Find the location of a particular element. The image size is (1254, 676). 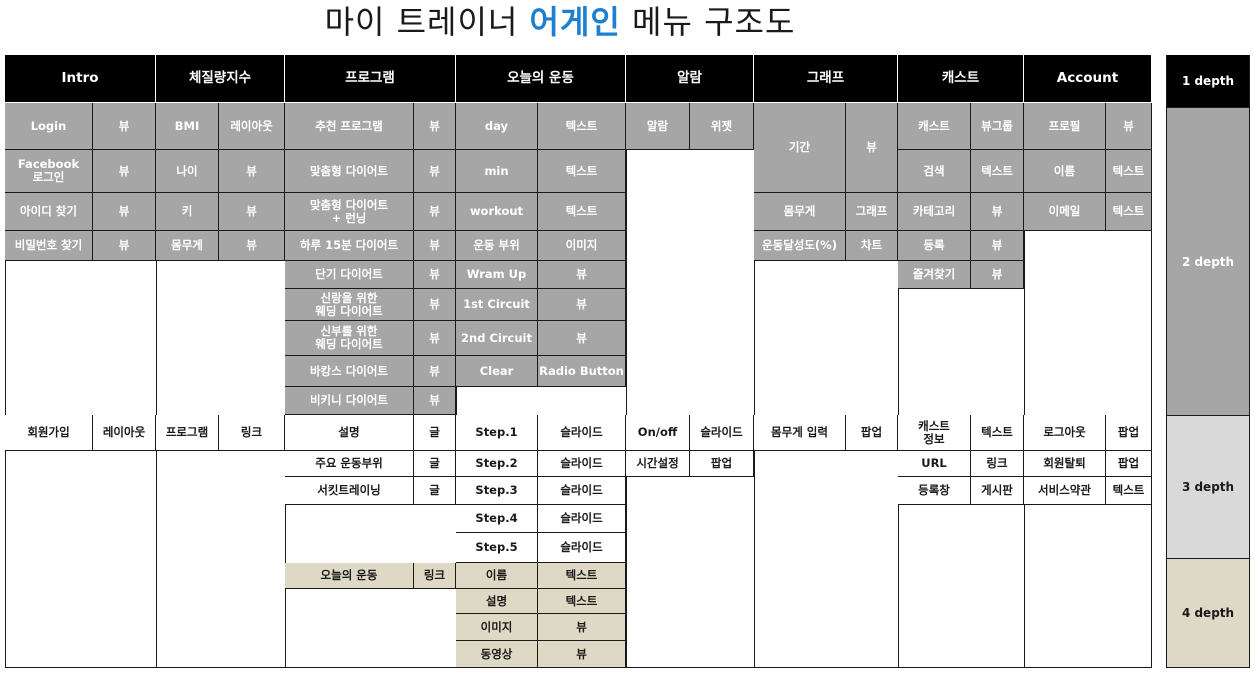

menu-item-type-ac-email: 텍스트 is located at coordinates (1129, 212).